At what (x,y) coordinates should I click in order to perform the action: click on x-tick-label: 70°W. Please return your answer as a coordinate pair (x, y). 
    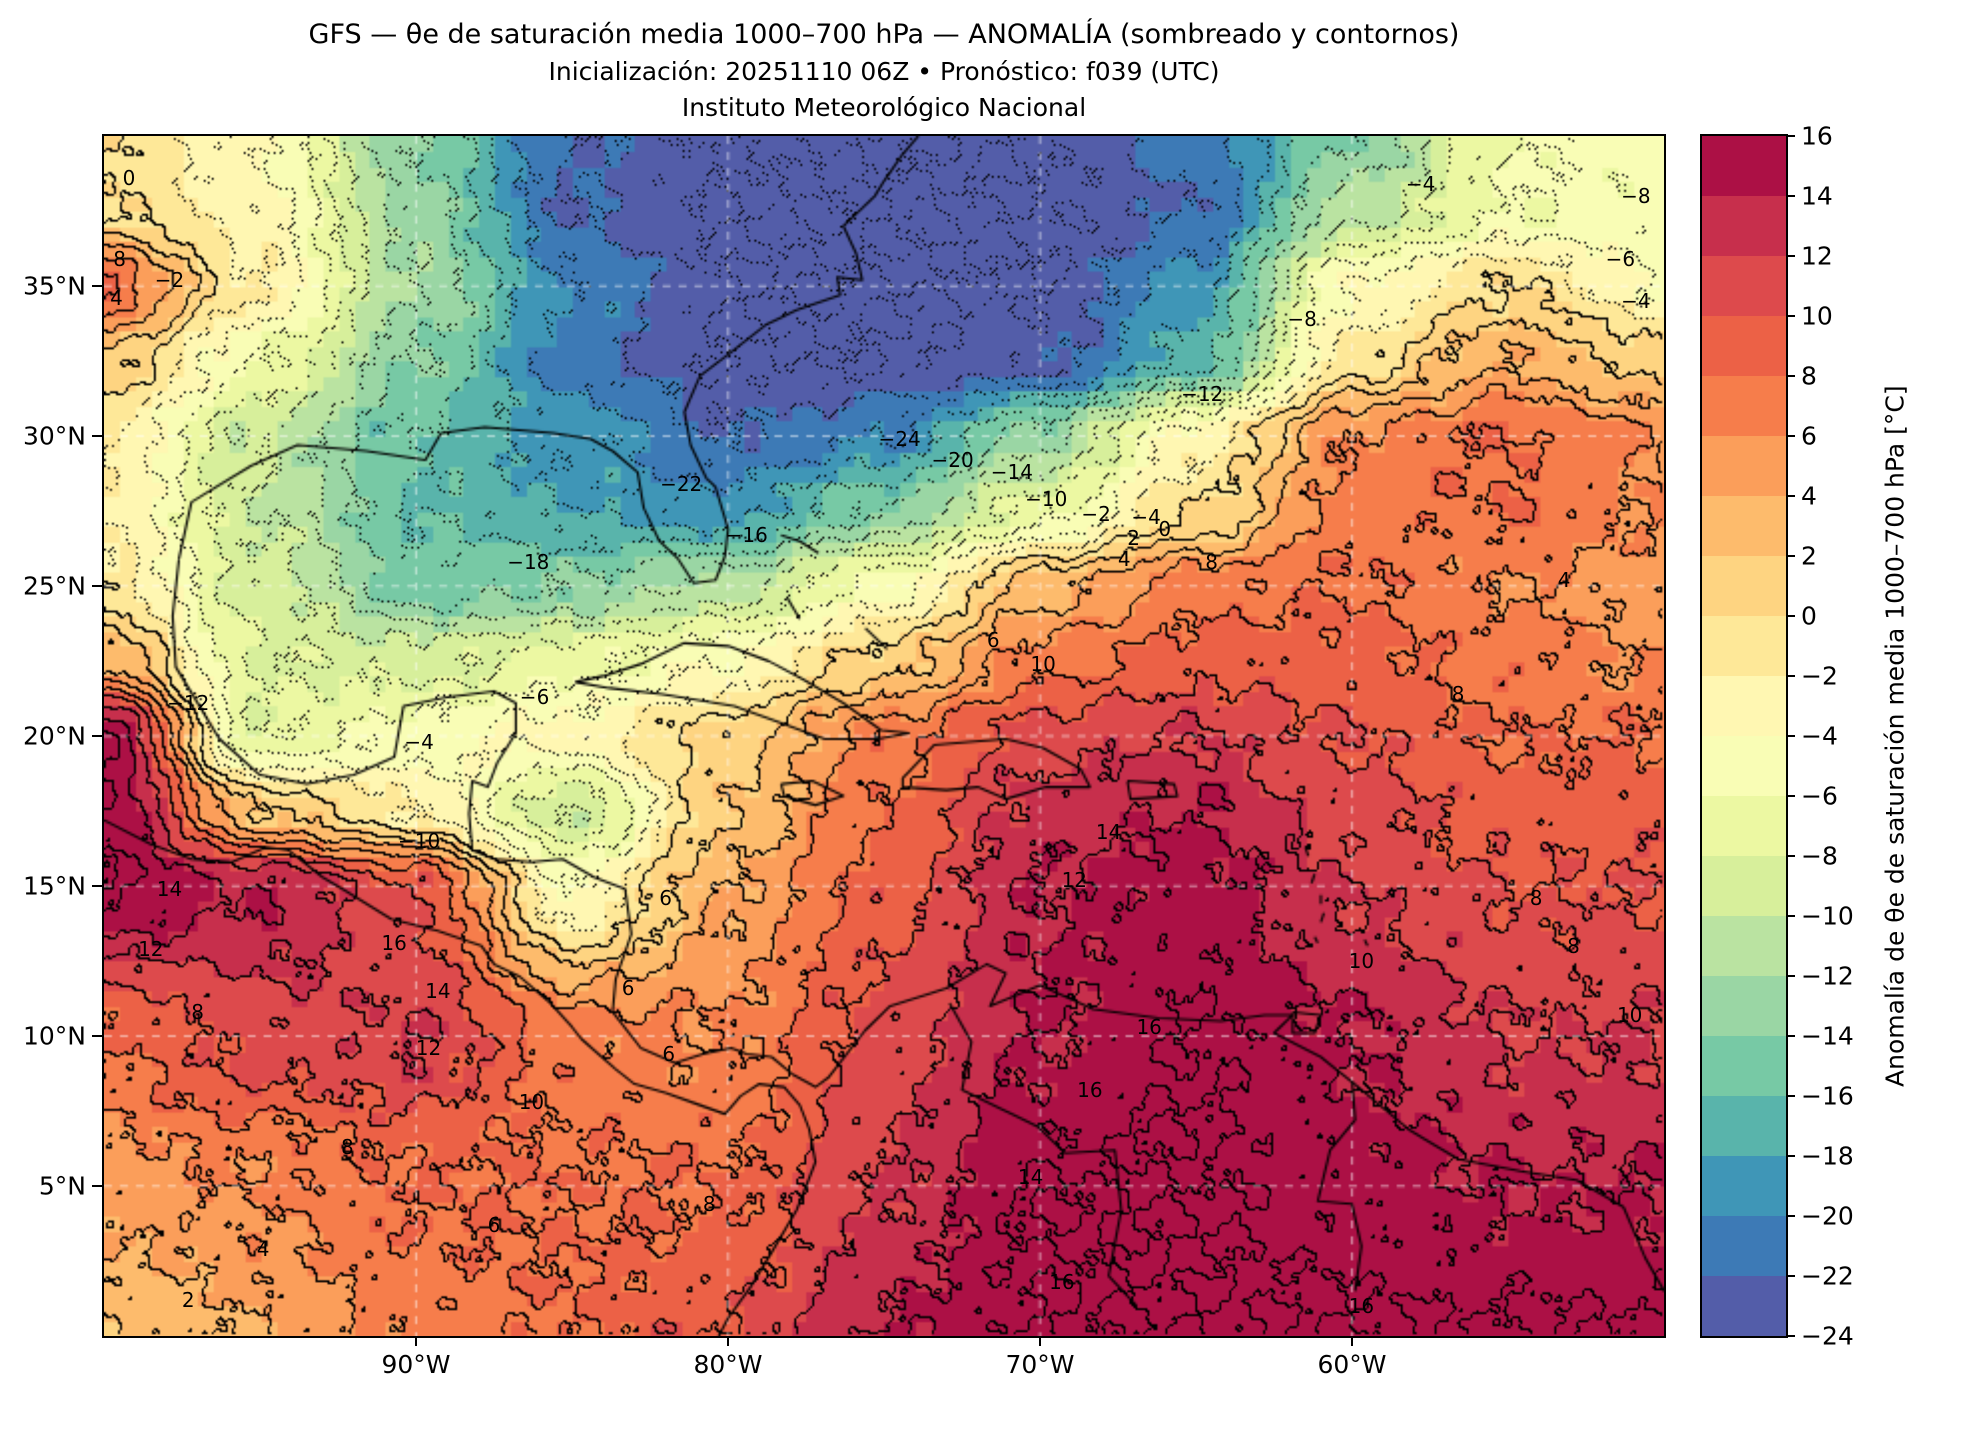
    Looking at the image, I should click on (1040, 1364).